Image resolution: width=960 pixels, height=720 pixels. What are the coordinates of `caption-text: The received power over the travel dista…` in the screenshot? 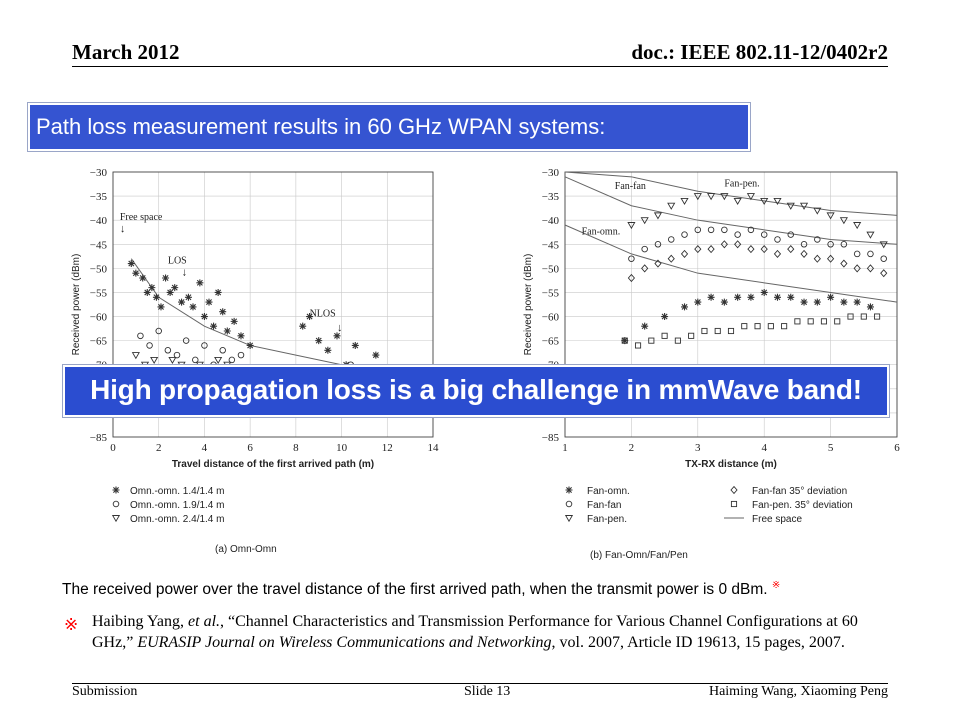 It's located at (415, 590).